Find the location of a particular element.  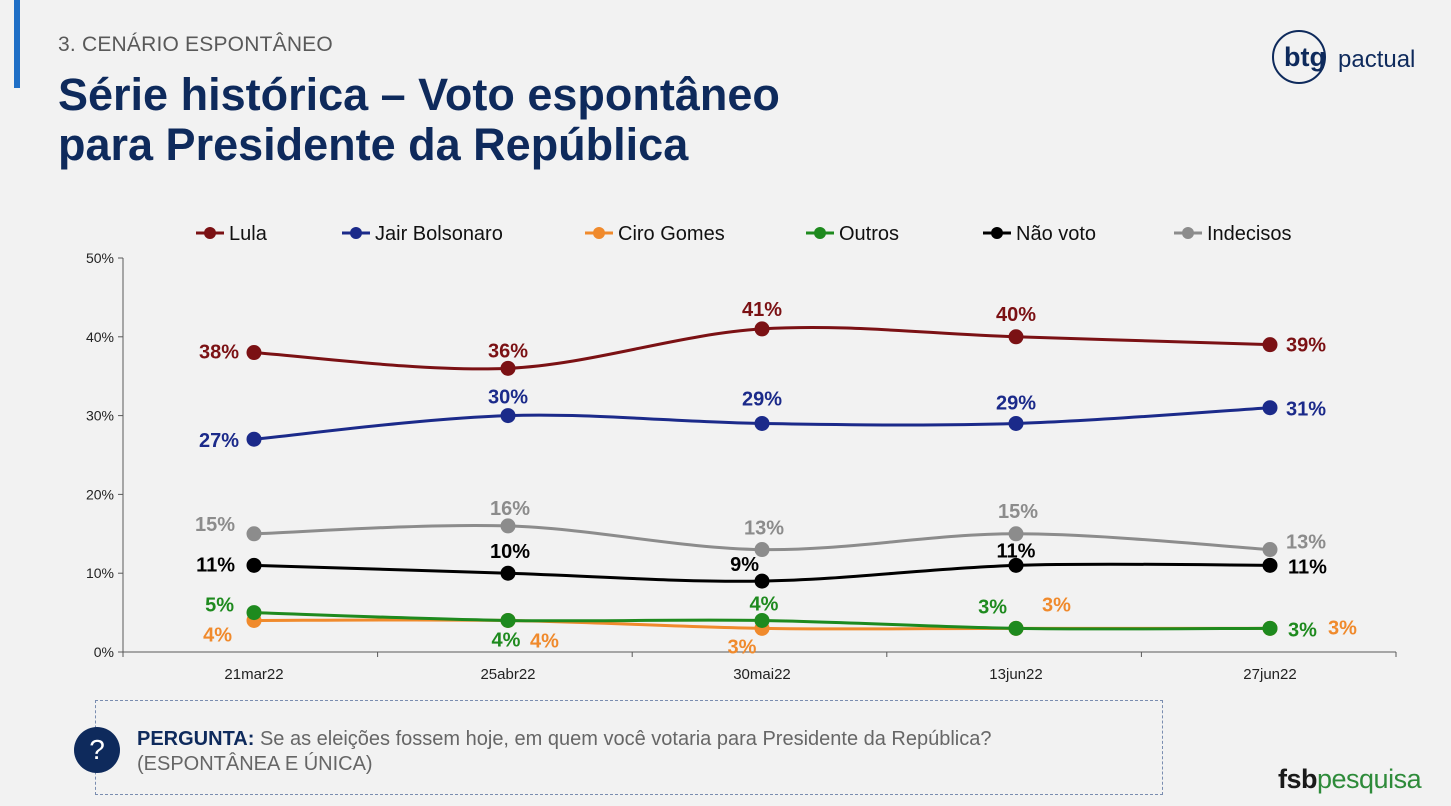

y-tick-label: 30% is located at coordinates (100, 416).